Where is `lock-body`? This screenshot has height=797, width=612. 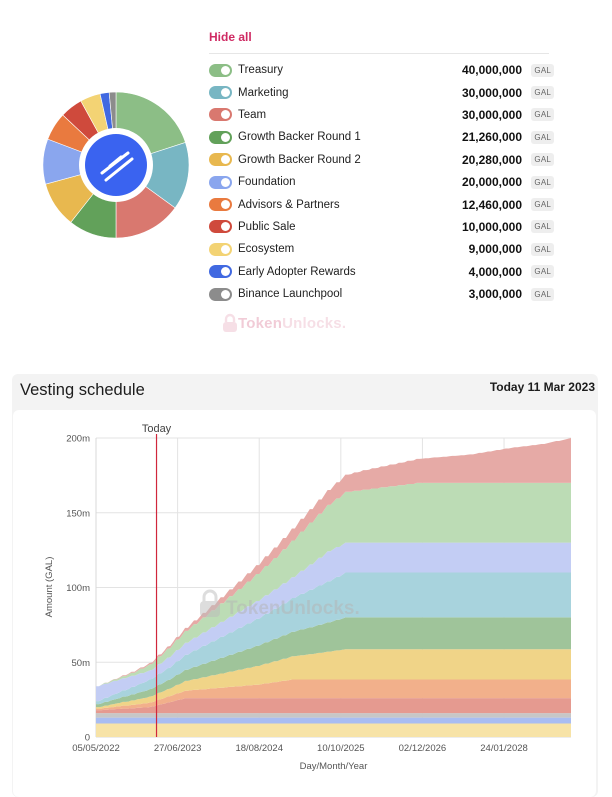
lock-body is located at coordinates (210, 609).